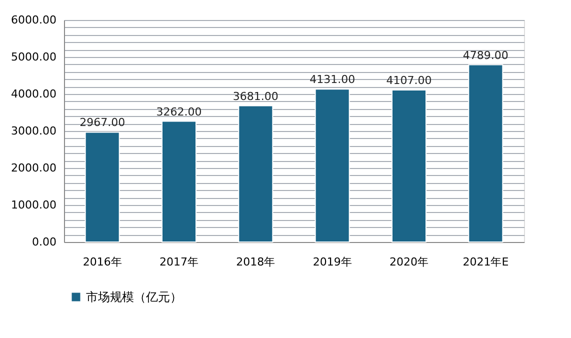 The height and width of the screenshot is (338, 571). Describe the element at coordinates (485, 55) in the screenshot. I see `text: 4789.00` at that location.